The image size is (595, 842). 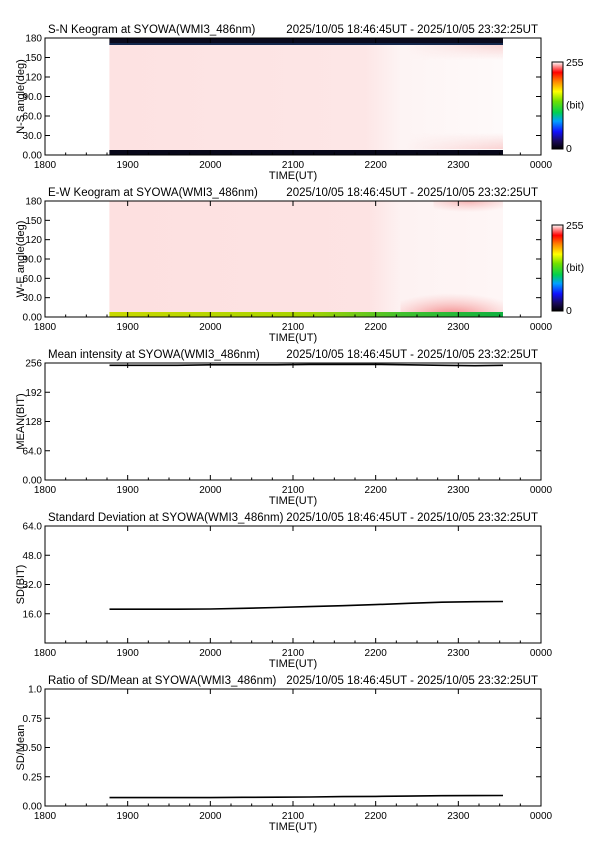 What do you see at coordinates (33, 202) in the screenshot?
I see `y-tick-label: 180` at bounding box center [33, 202].